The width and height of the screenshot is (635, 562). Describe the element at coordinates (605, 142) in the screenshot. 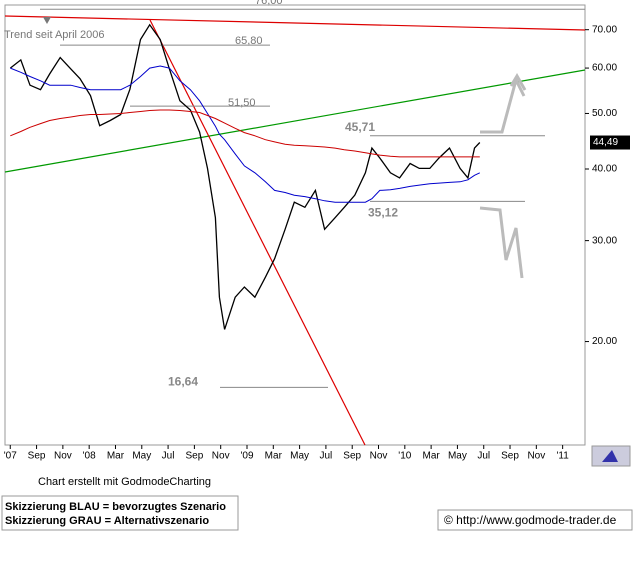

I see `last-price-label: 44,49` at that location.